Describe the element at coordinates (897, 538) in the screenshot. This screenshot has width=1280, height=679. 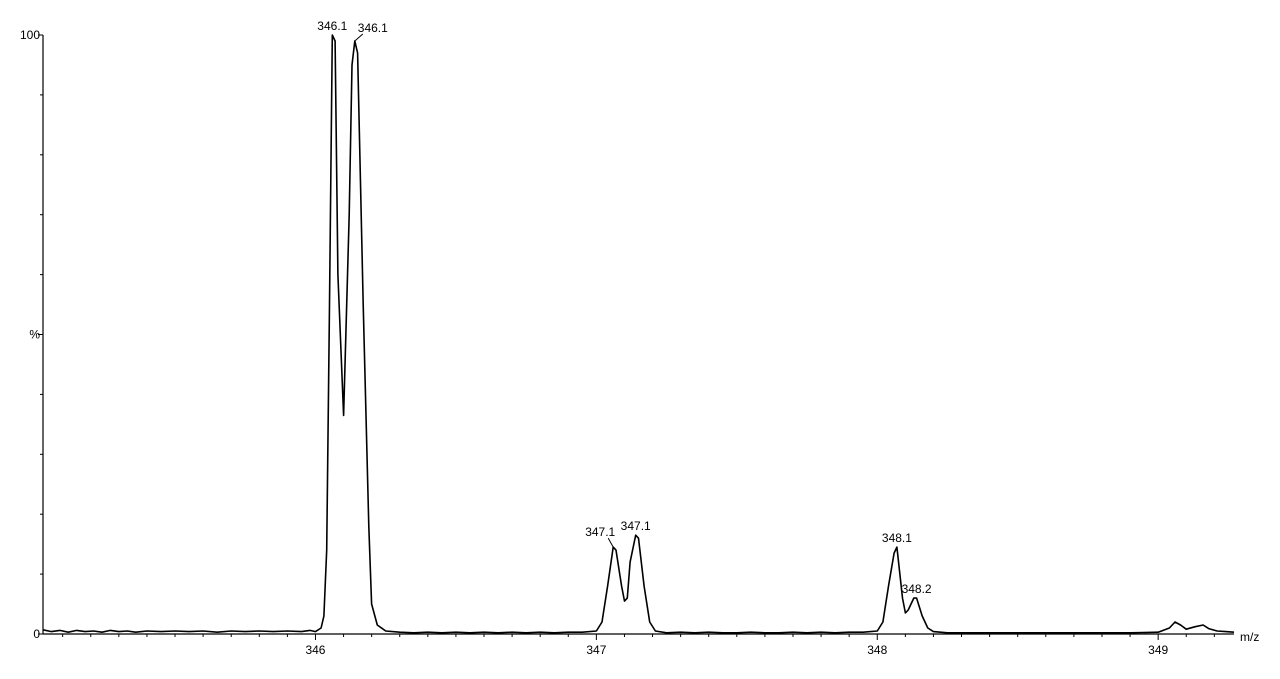
I see `peak-label: 348.1` at that location.